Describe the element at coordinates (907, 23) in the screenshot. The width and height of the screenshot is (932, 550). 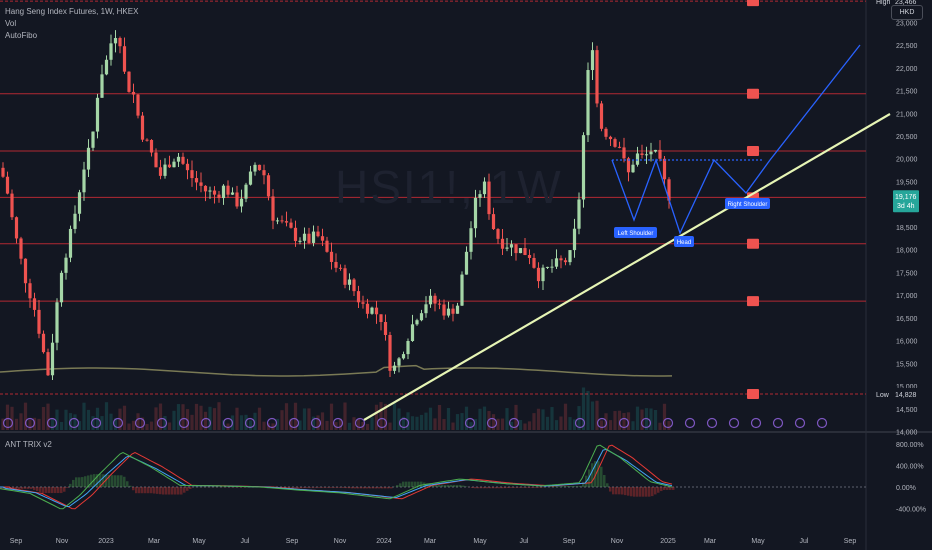
I see `price-tick-label: 23,000` at that location.